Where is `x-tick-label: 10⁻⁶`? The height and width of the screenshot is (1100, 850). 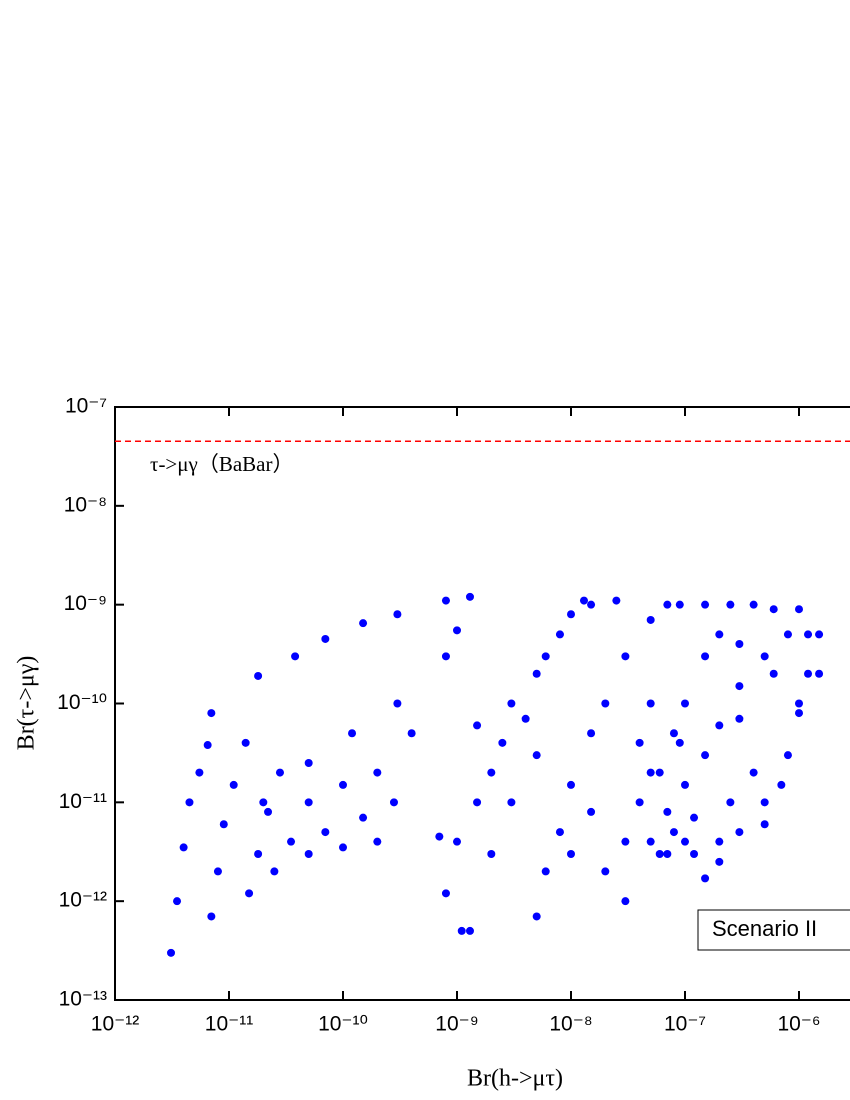 x-tick-label: 10⁻⁶ is located at coordinates (798, 1024).